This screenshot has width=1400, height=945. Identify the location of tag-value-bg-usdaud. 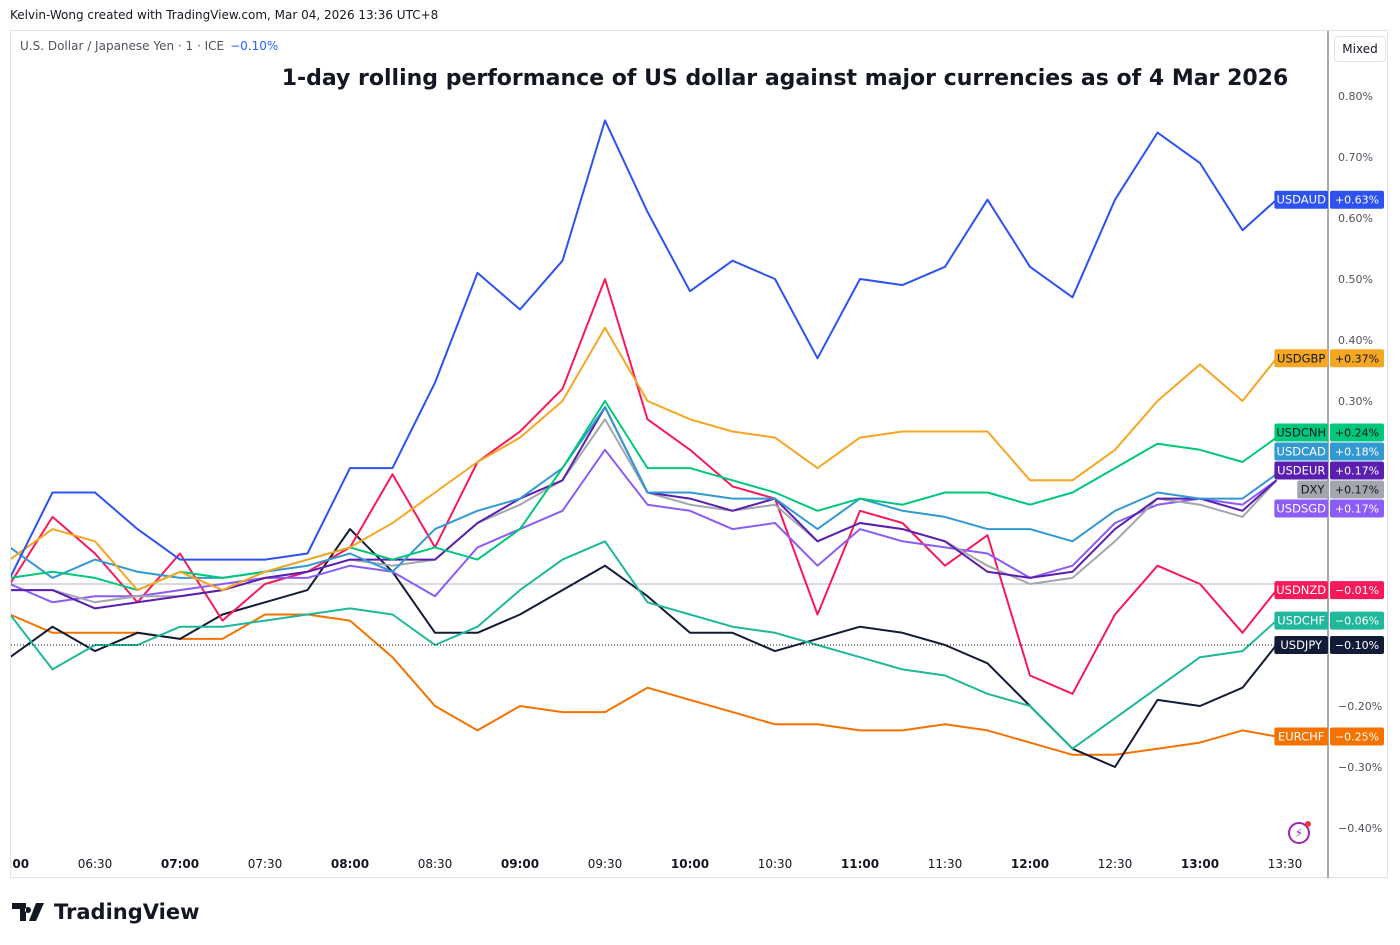
(1357, 199).